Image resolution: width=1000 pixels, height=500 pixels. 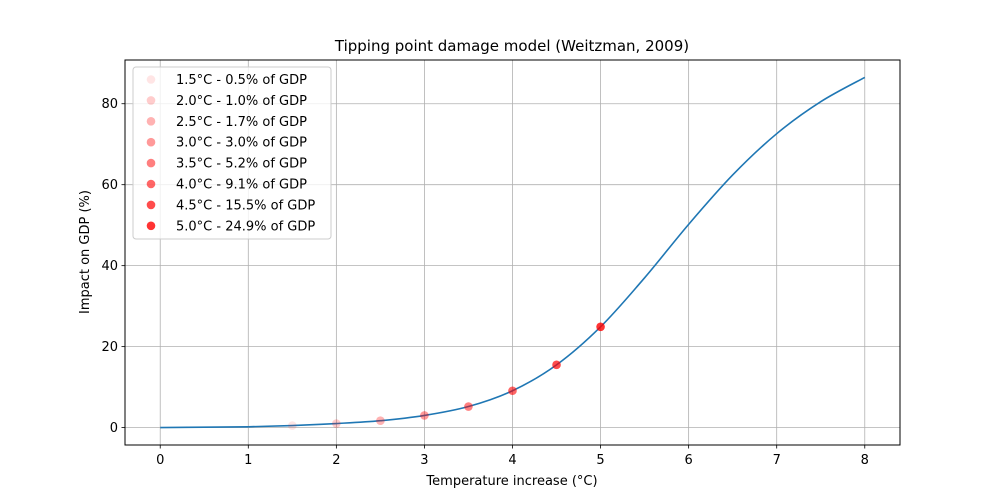 What do you see at coordinates (688, 460) in the screenshot?
I see `x-tick-label: 6` at bounding box center [688, 460].